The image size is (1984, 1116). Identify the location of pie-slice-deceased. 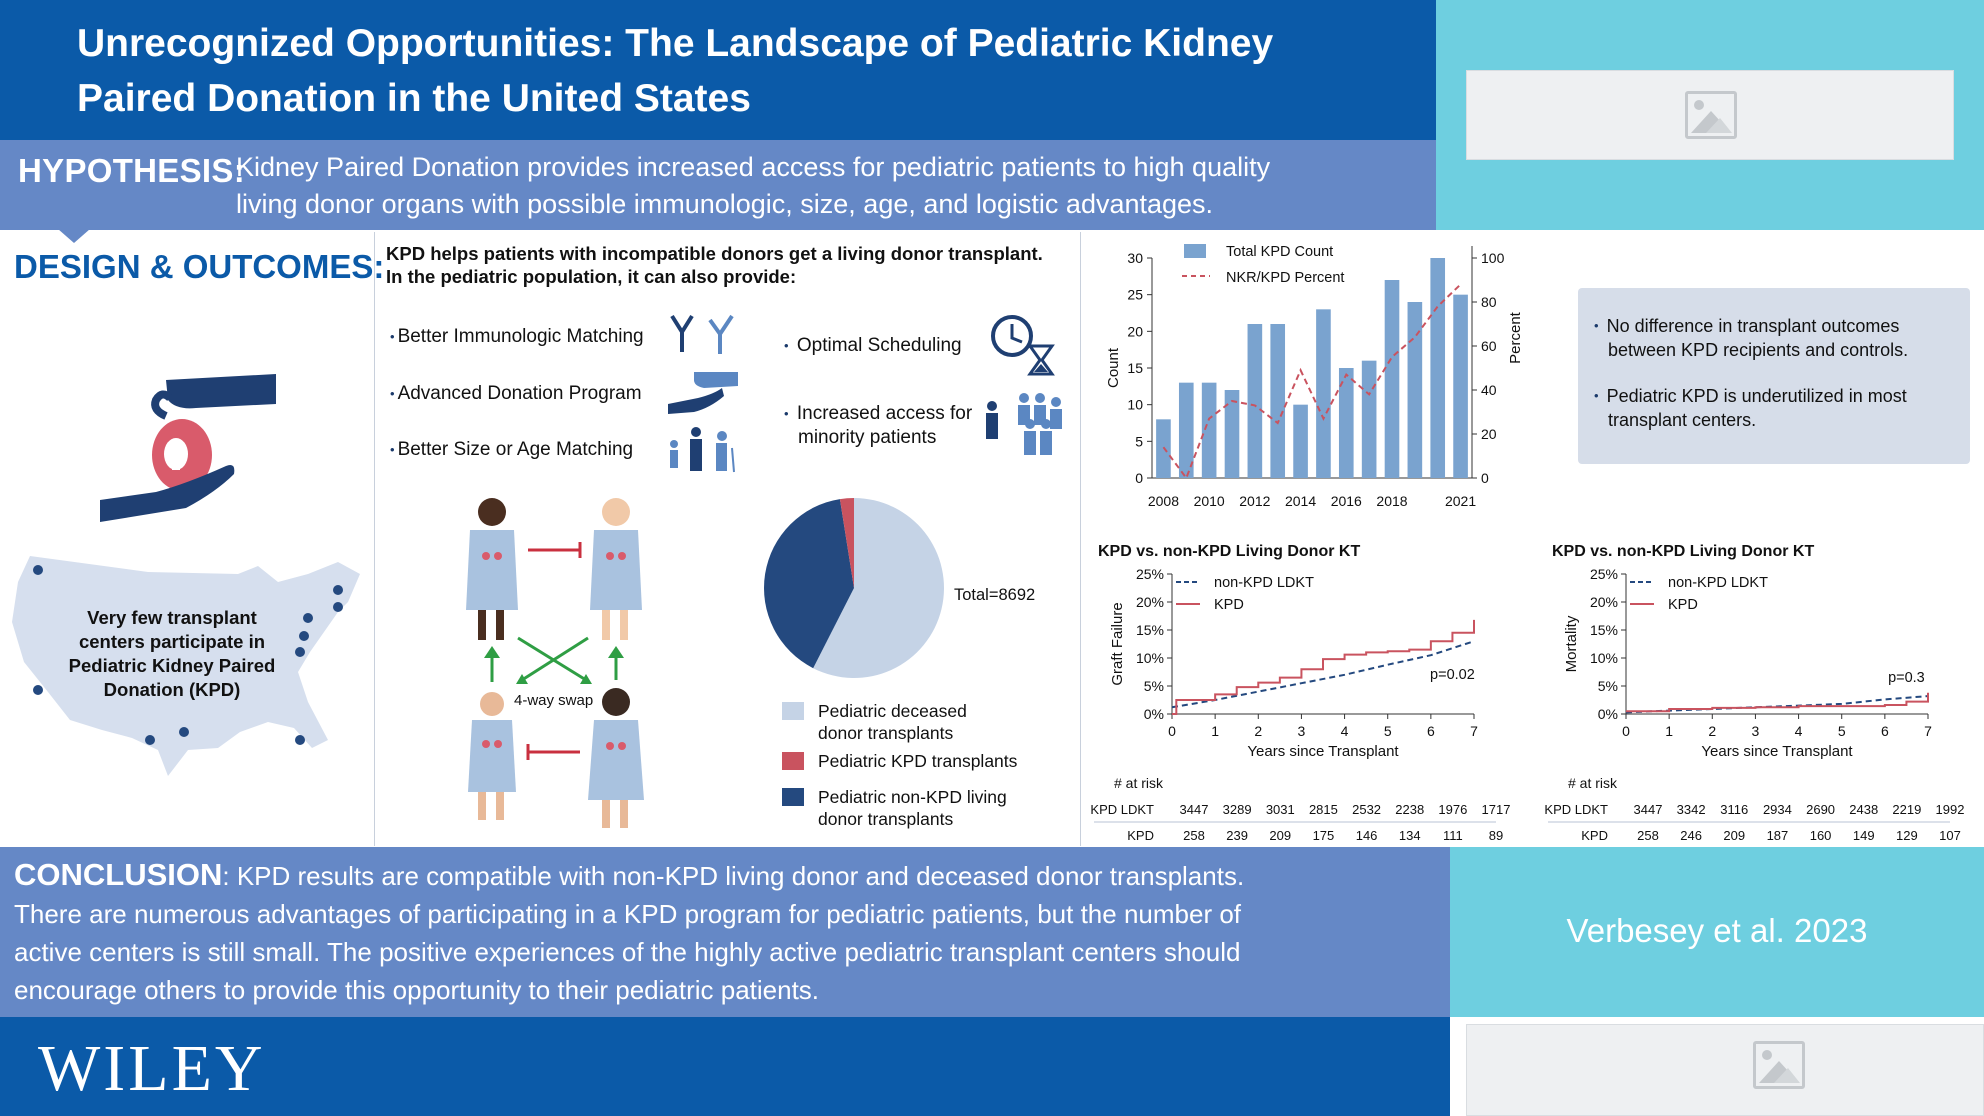
(878, 588).